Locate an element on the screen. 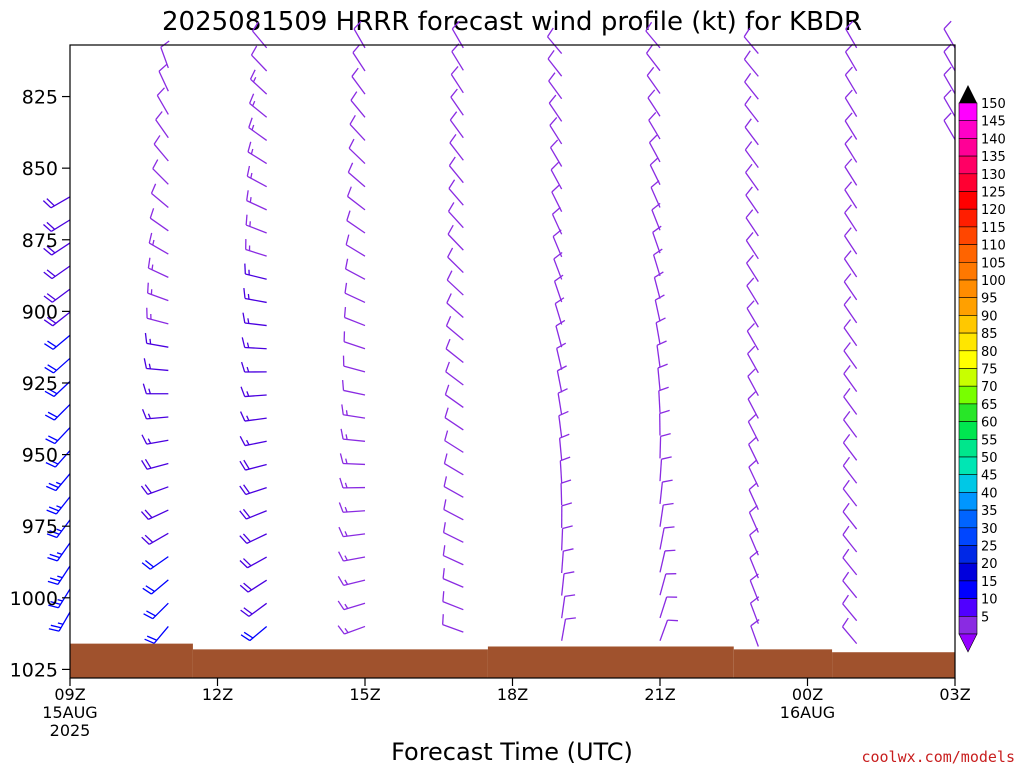  y-axis: 825 850 875 900 925 950 975 1000 1025 is located at coordinates (40, 384).